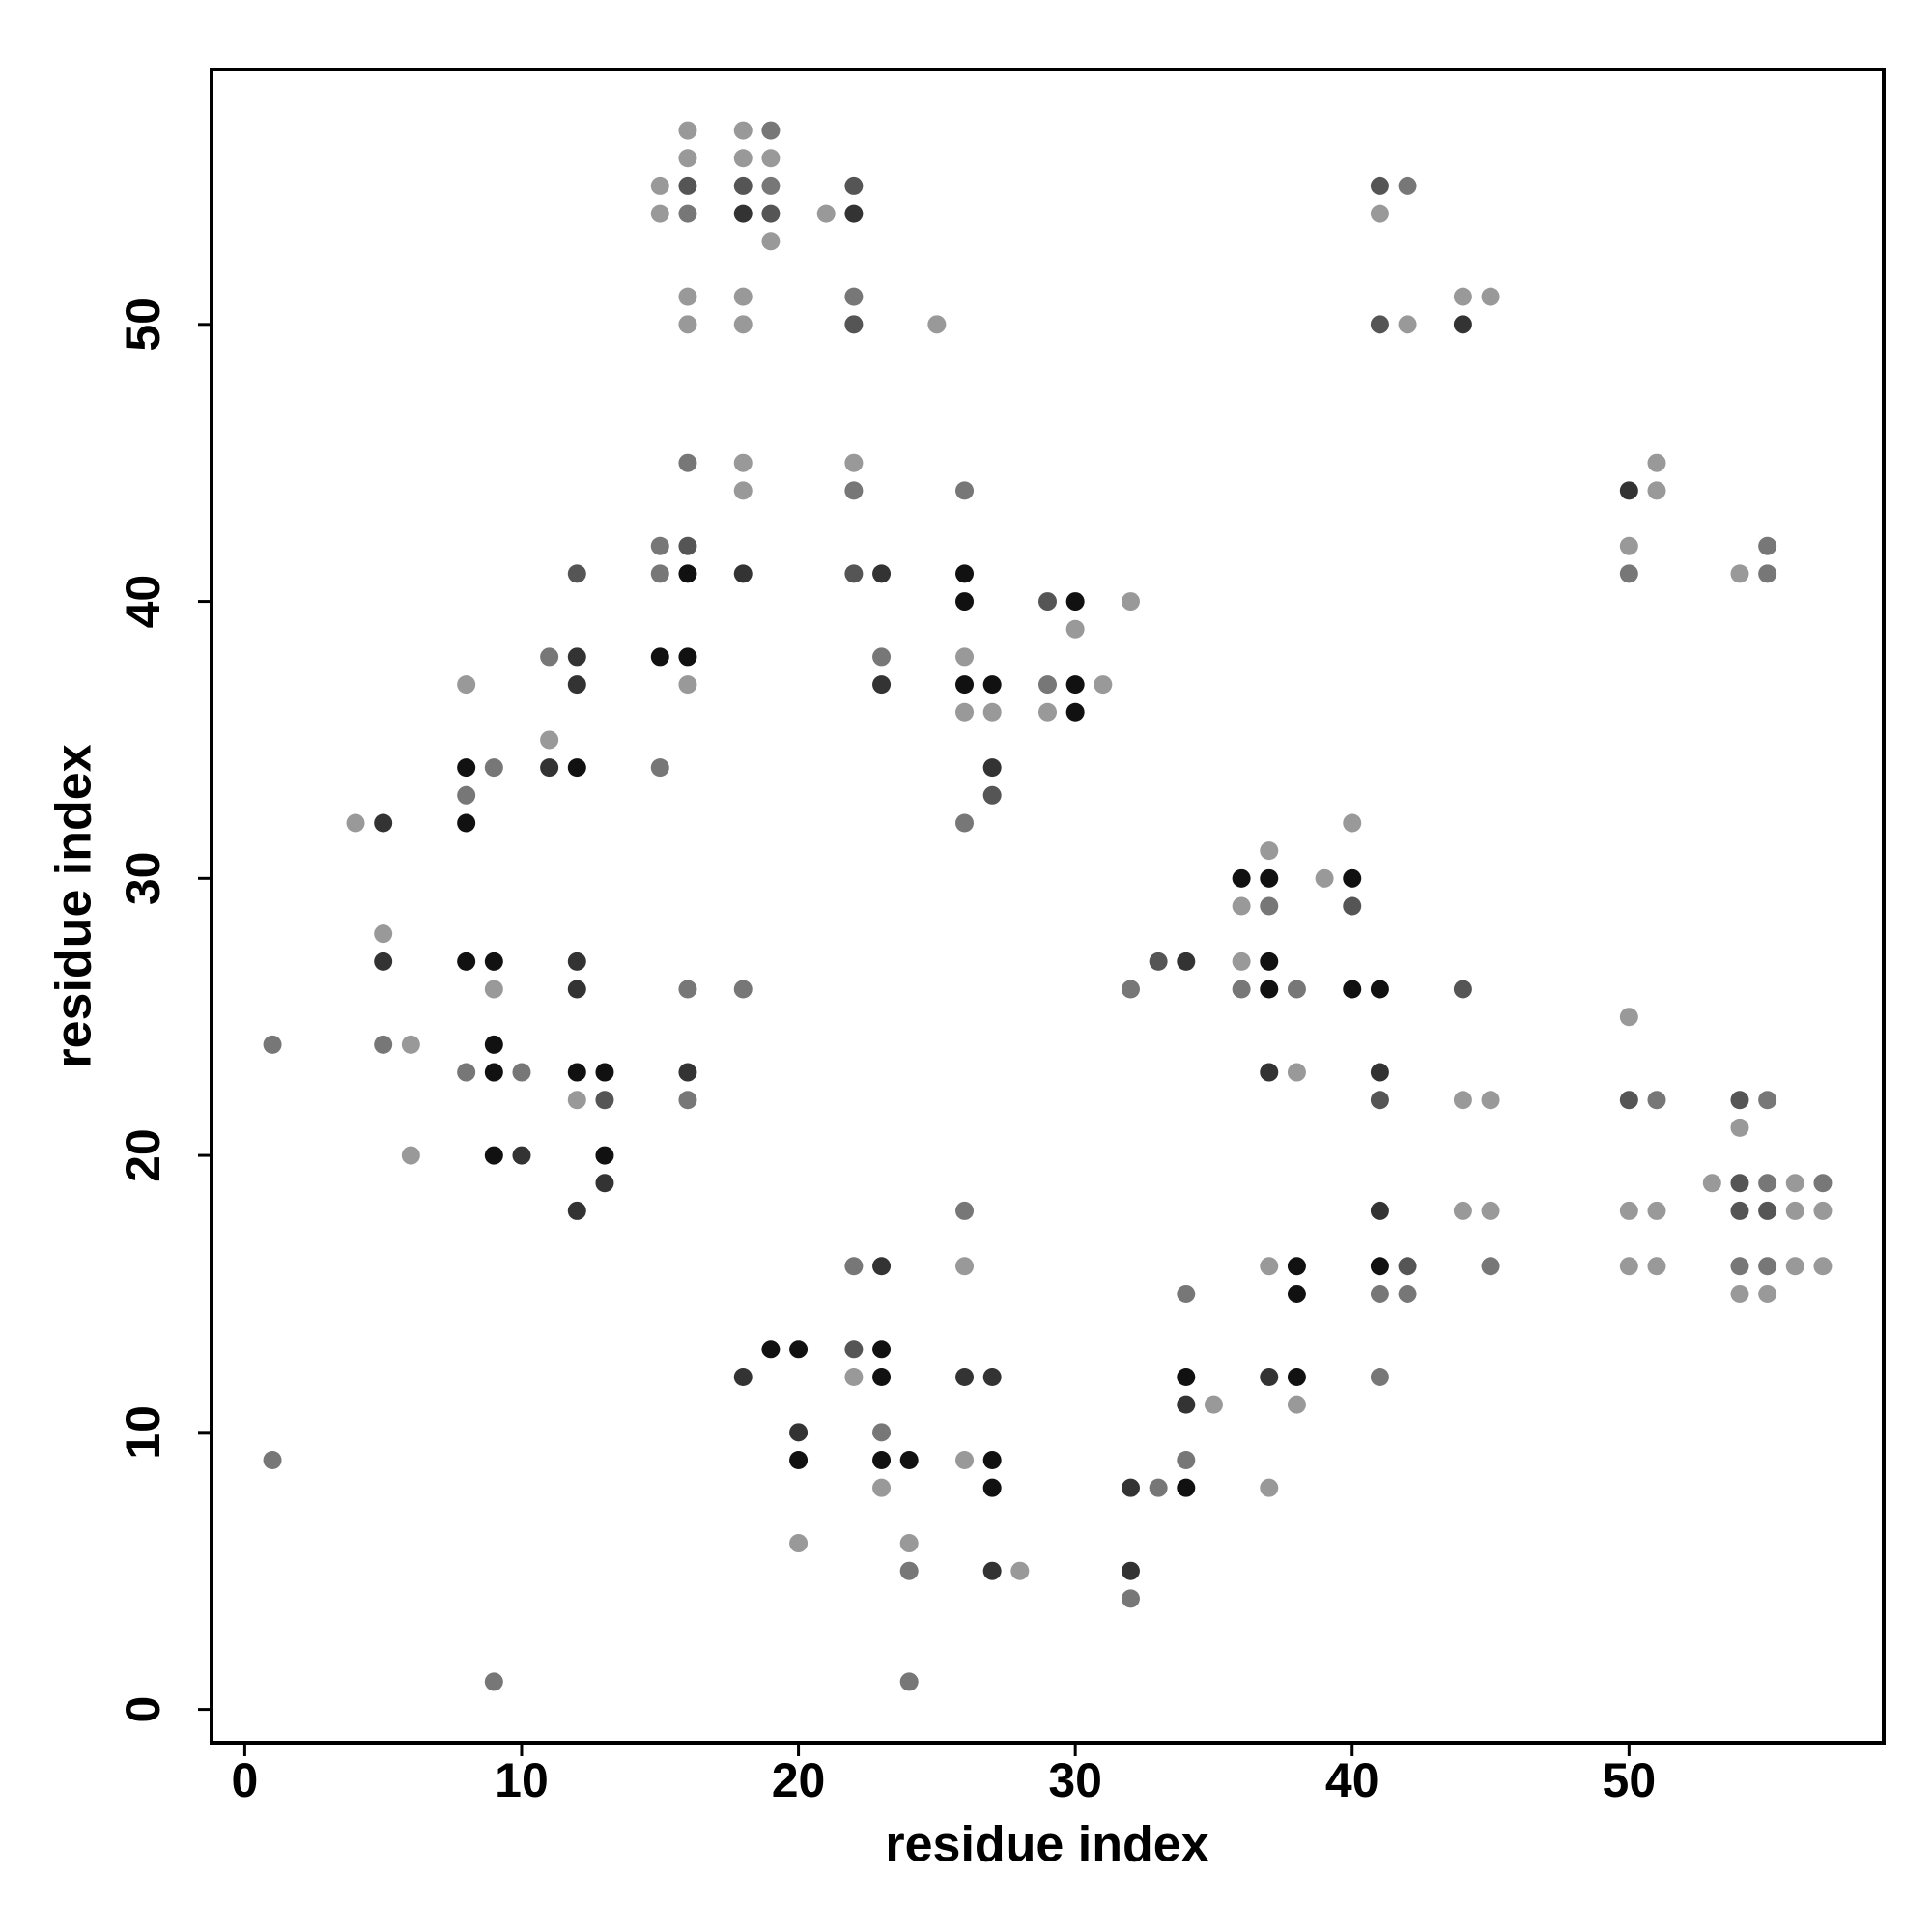 The height and width of the screenshot is (1932, 1932). Describe the element at coordinates (74, 905) in the screenshot. I see `y-axis-title: residue index` at that location.